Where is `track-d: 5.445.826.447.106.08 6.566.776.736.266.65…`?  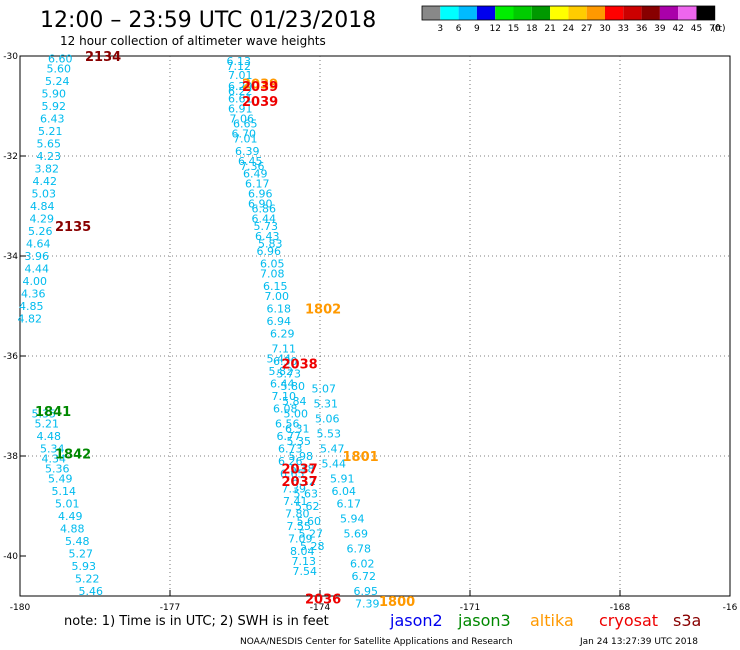 track-d: 5.445.826.447.106.08 6.566.776.736.266.65… is located at coordinates (292, 466).